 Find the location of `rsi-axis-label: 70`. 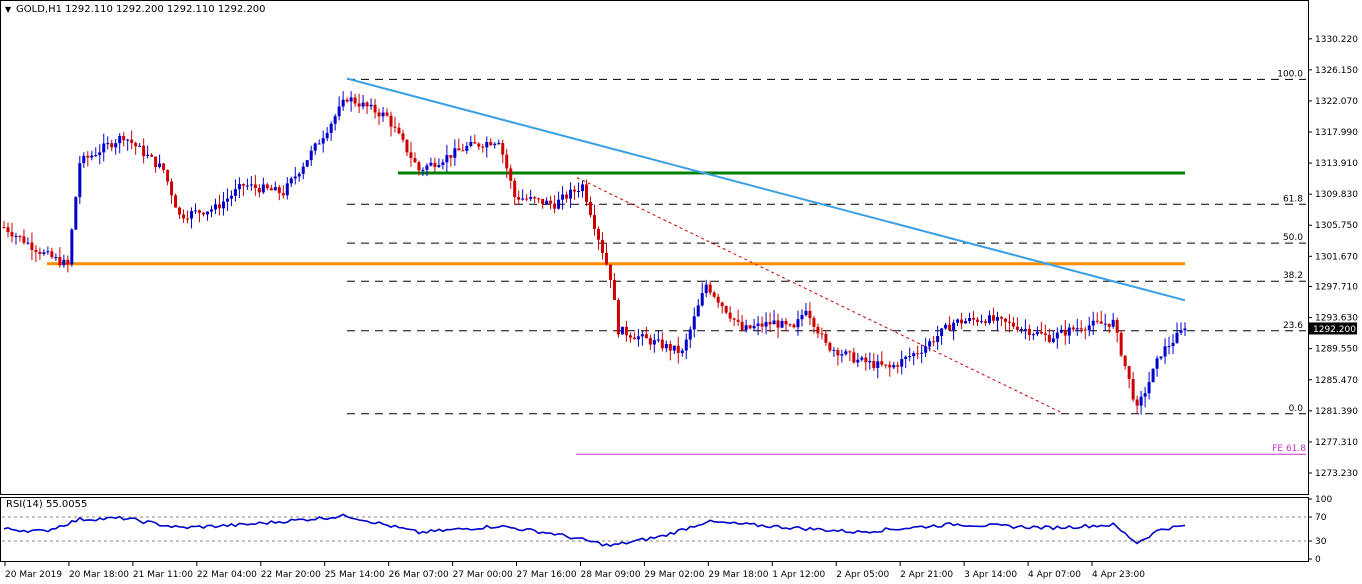

rsi-axis-label: 70 is located at coordinates (1321, 518).